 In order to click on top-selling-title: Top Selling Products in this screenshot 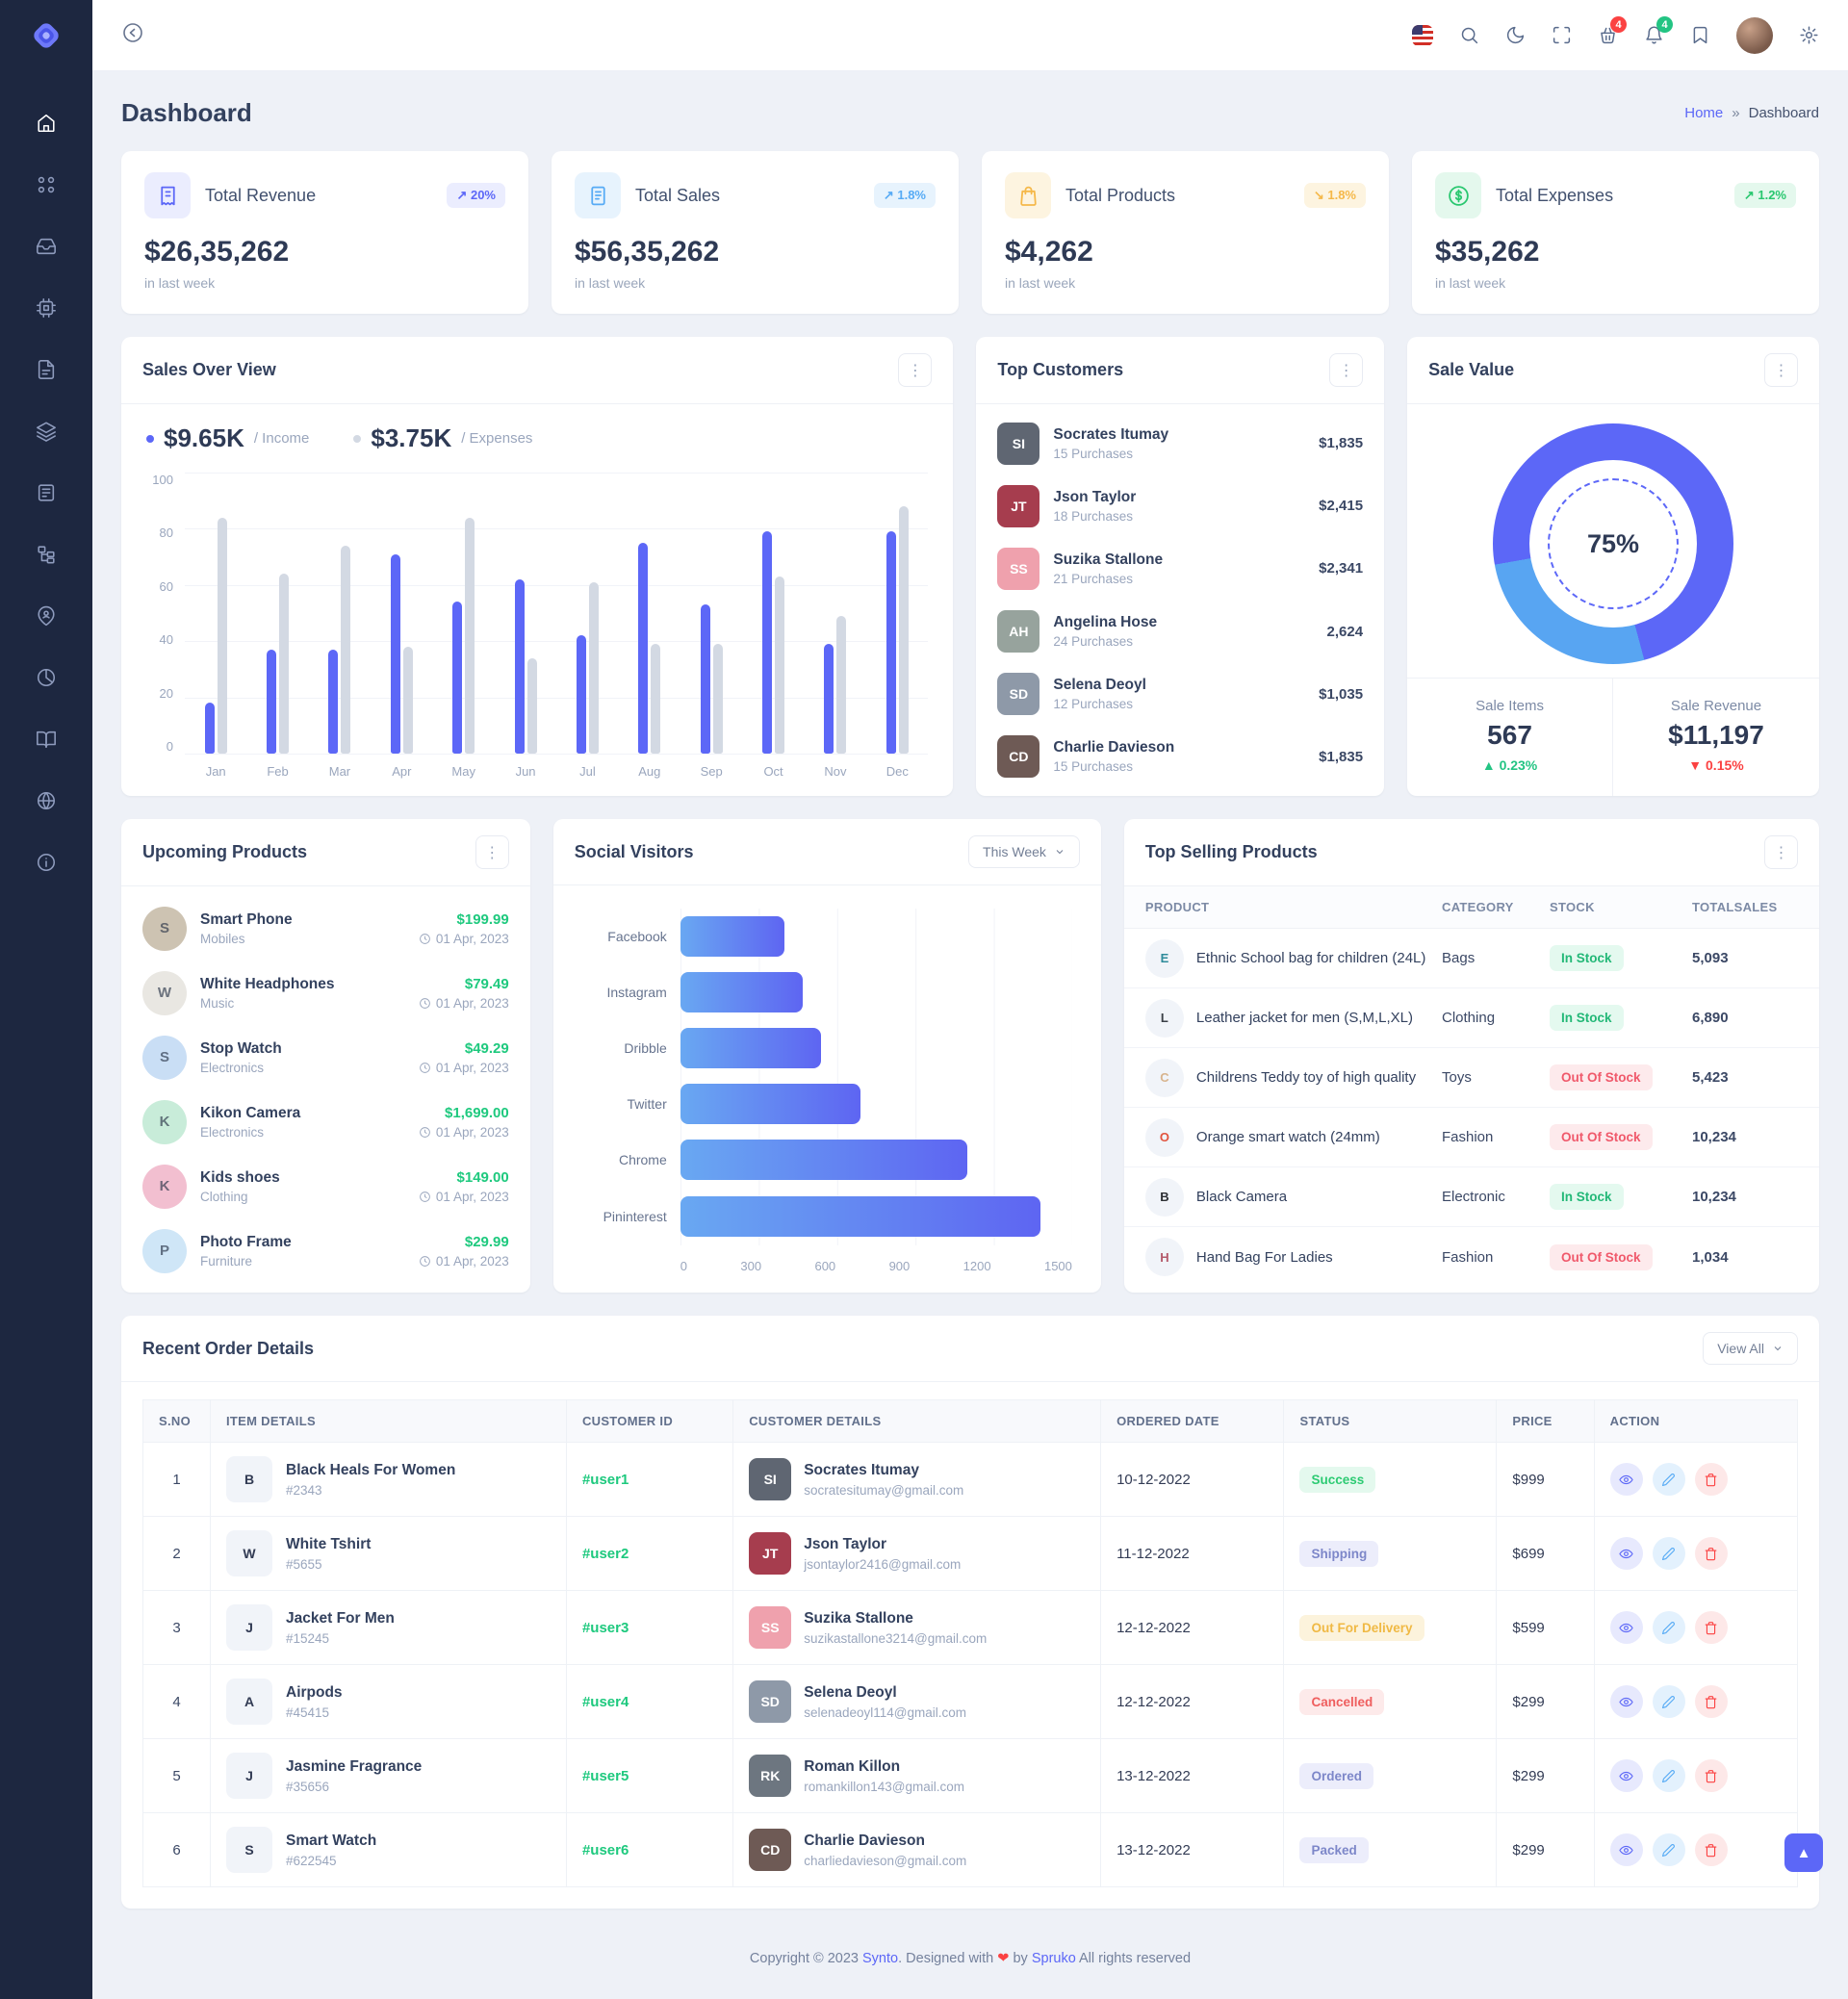, I will do `click(1231, 852)`.